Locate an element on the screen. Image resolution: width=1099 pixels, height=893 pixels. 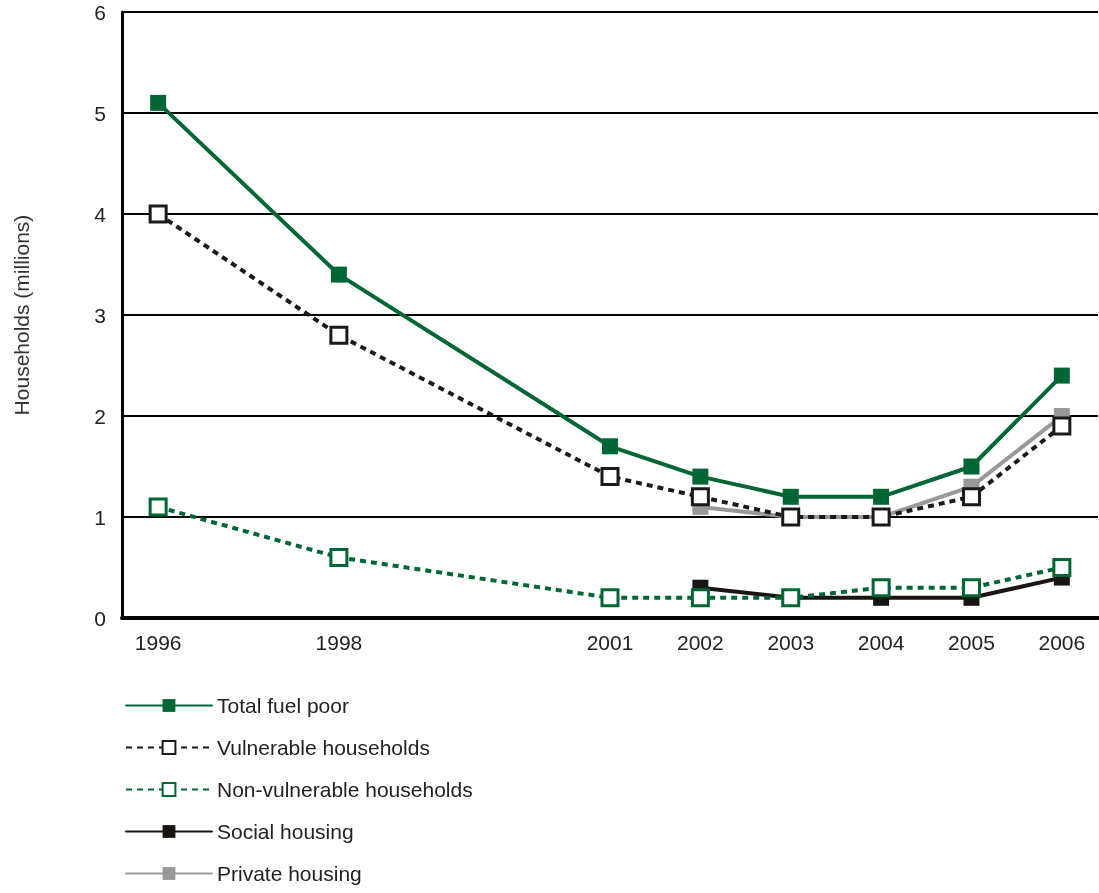
x-tick-label: 1996 is located at coordinates (158, 642).